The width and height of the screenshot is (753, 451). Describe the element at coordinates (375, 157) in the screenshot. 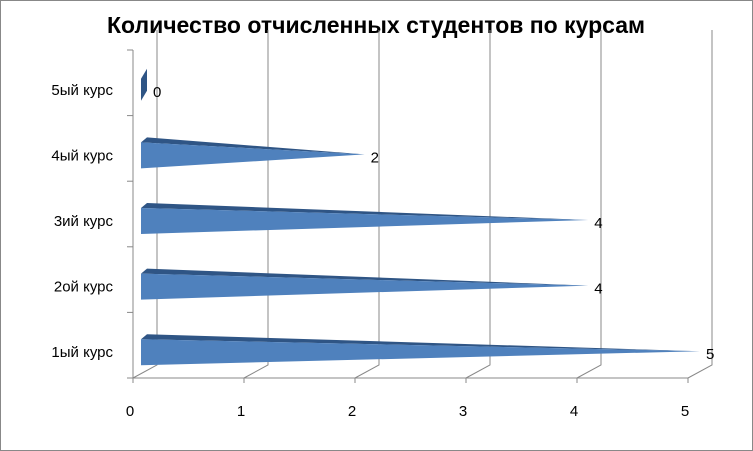

I see `value-label: 2` at that location.